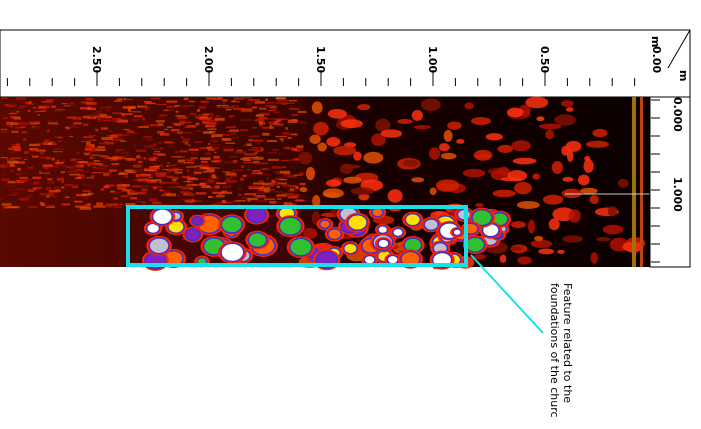 The height and width of the screenshot is (429, 701). What do you see at coordinates (683, 75) in the screenshot?
I see `right-unit: m` at bounding box center [683, 75].